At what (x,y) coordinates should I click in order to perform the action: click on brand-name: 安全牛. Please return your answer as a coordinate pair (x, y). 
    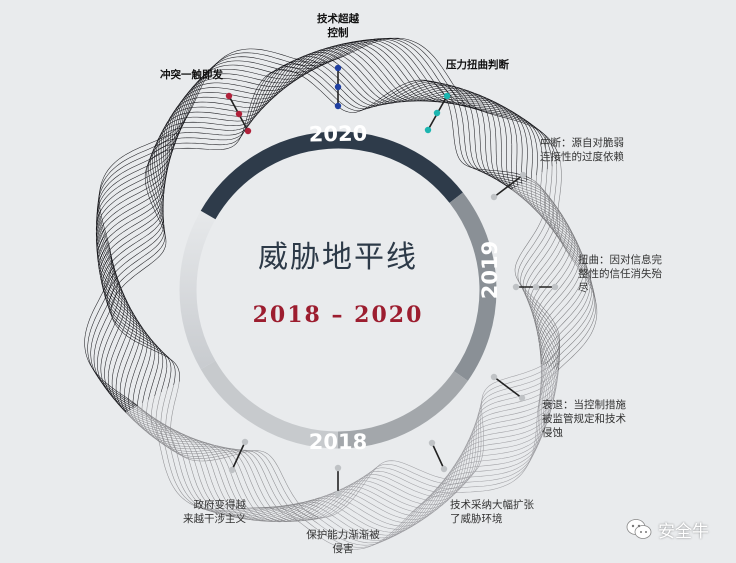
    Looking at the image, I should click on (683, 531).